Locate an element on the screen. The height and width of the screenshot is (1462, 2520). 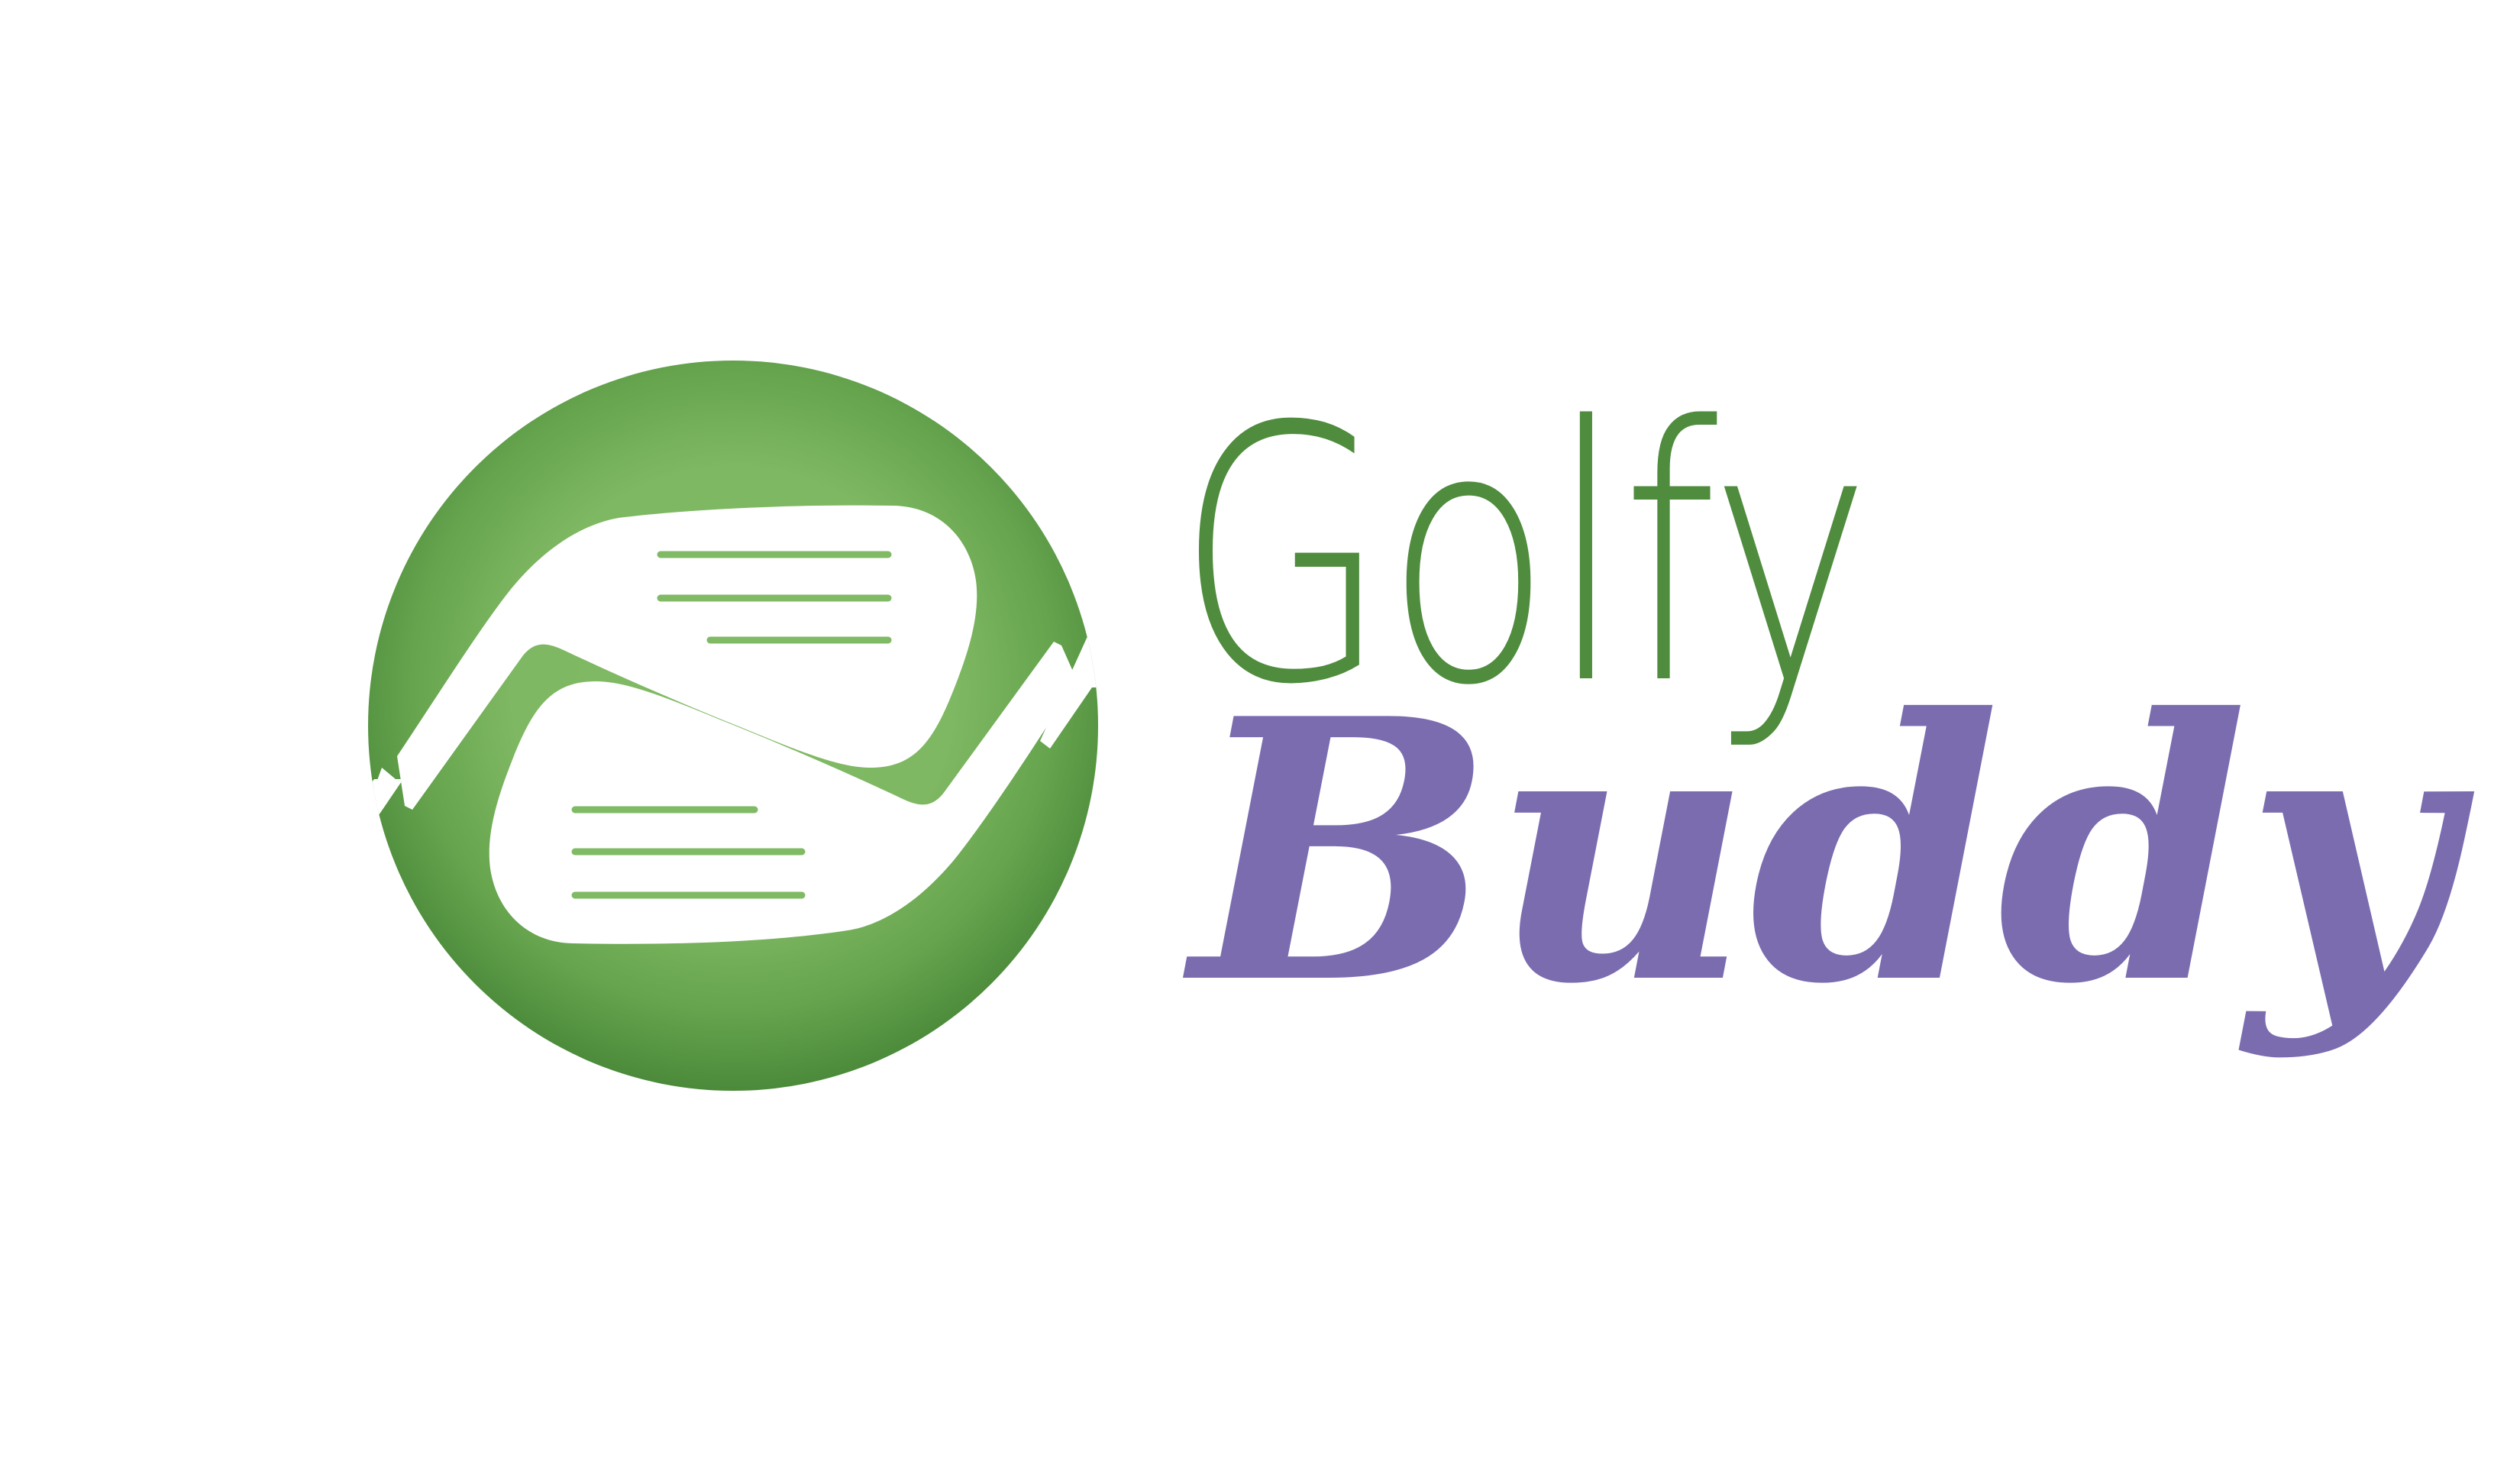
brand-word-buddy: Buddy is located at coordinates (1822, 852).